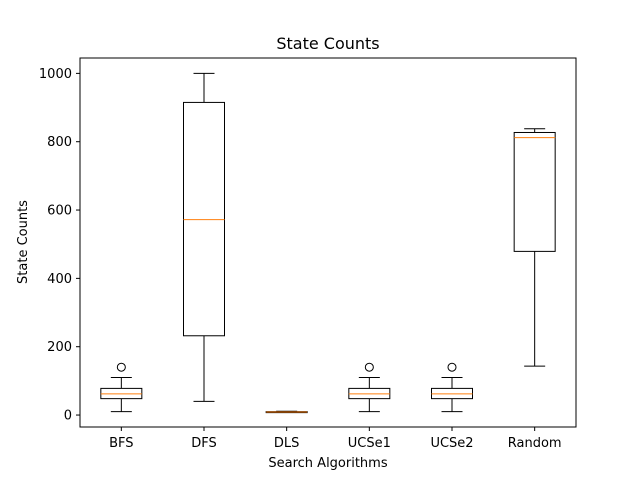 The height and width of the screenshot is (480, 640). Describe the element at coordinates (59, 211) in the screenshot. I see `y-tick-label: 600` at that location.